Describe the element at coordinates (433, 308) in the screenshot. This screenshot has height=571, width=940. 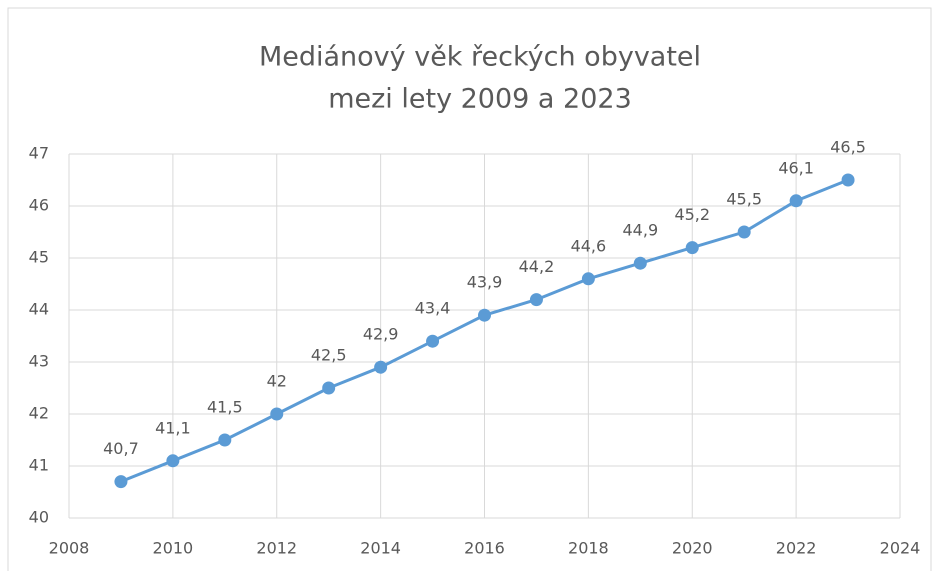
I see `data-label: 43,4` at that location.